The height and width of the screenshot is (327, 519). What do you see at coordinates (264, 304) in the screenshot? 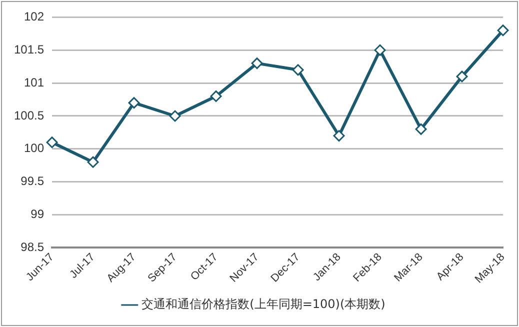
I see `legend-label: 交通和通信价格指数(上年同期=100)(本期数)` at bounding box center [264, 304].